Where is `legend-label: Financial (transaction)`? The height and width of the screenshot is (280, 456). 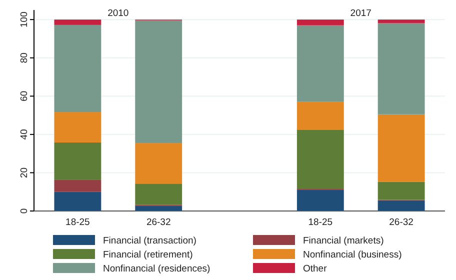 legend-label: Financial (transaction) is located at coordinates (149, 241).